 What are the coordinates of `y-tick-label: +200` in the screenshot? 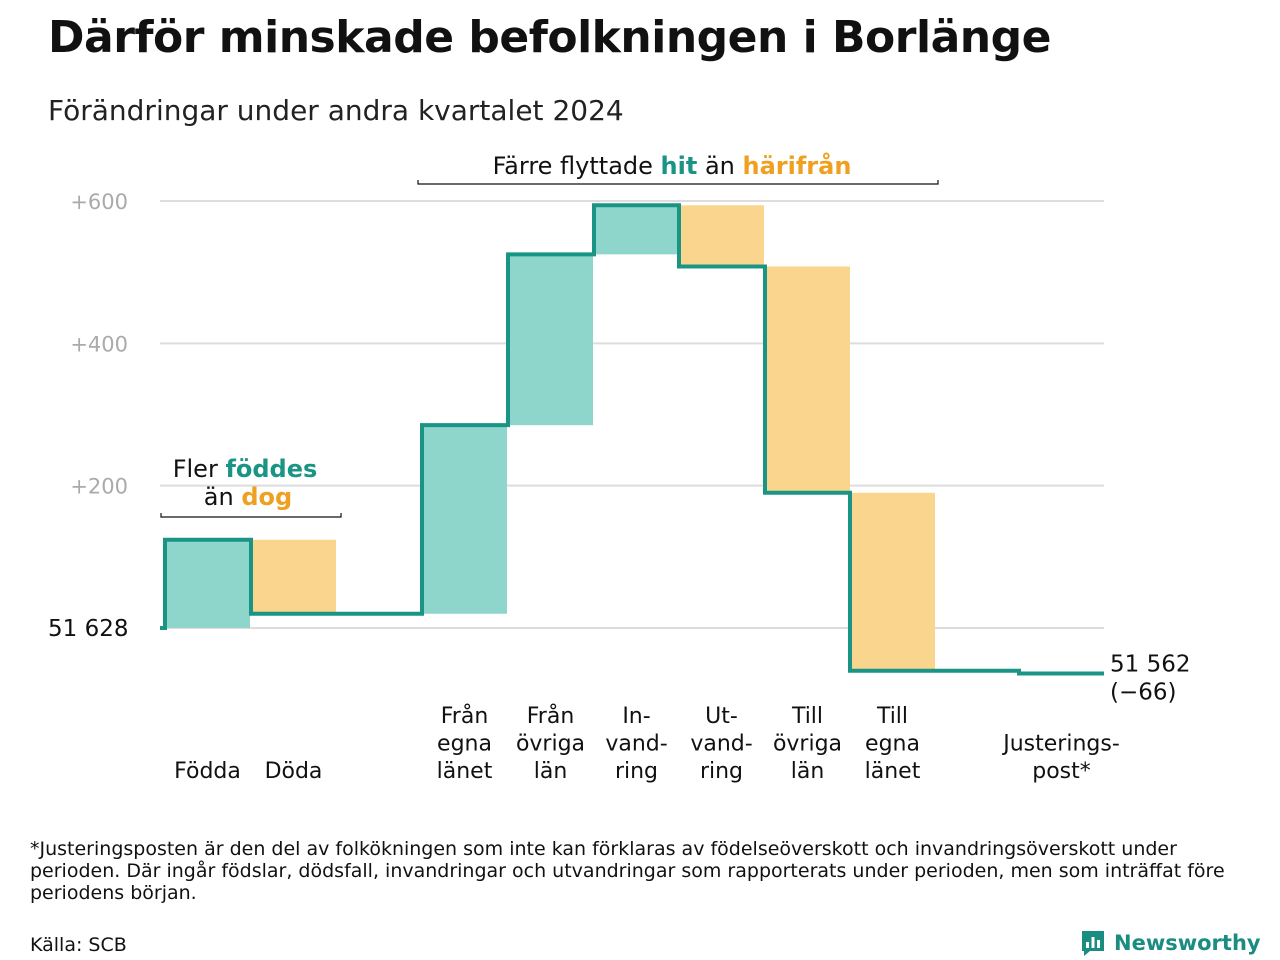 It's located at (99, 487).